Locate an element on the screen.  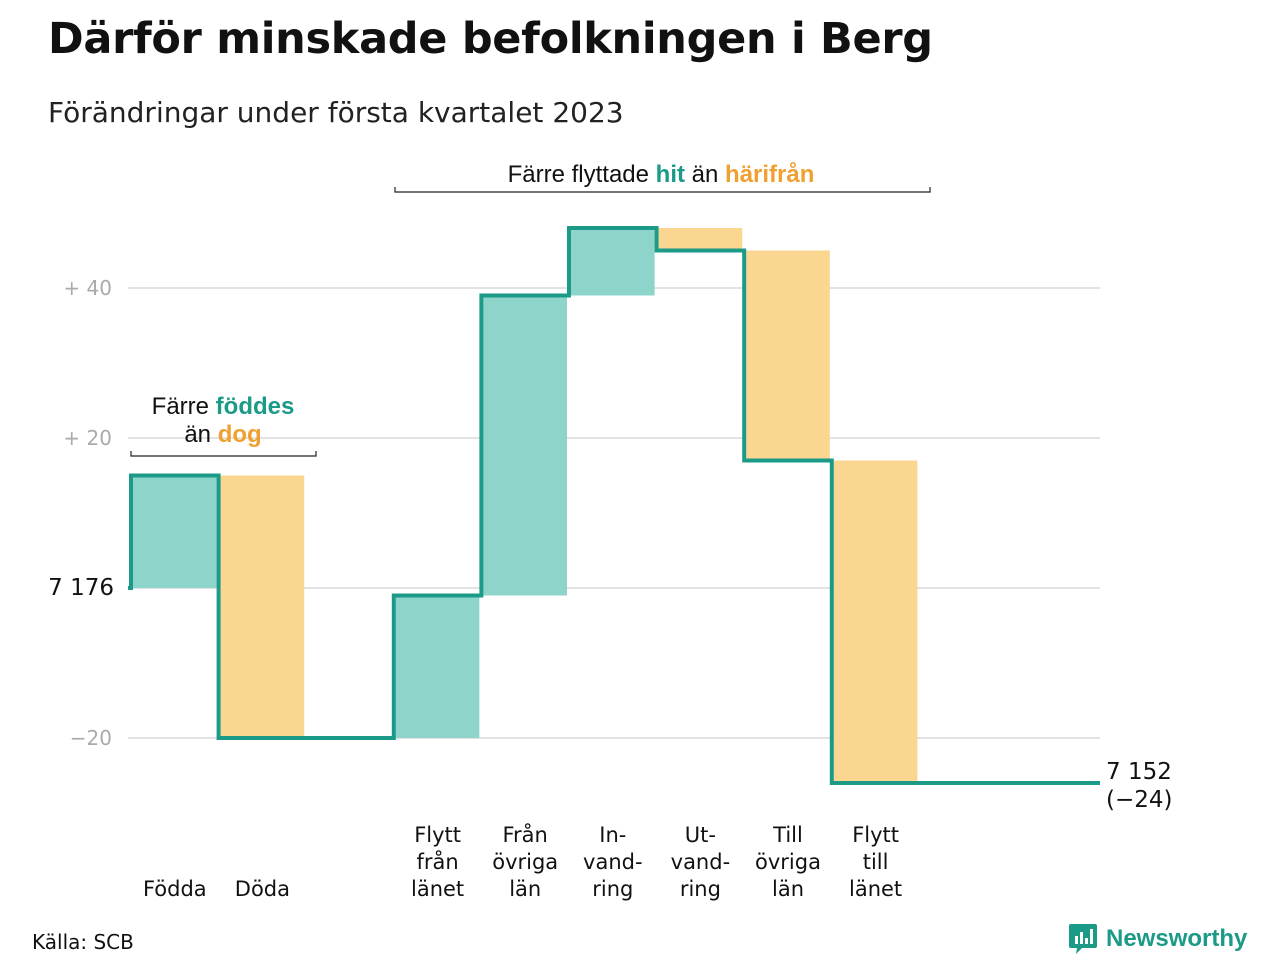
category-label-invandring: ring is located at coordinates (612, 889).